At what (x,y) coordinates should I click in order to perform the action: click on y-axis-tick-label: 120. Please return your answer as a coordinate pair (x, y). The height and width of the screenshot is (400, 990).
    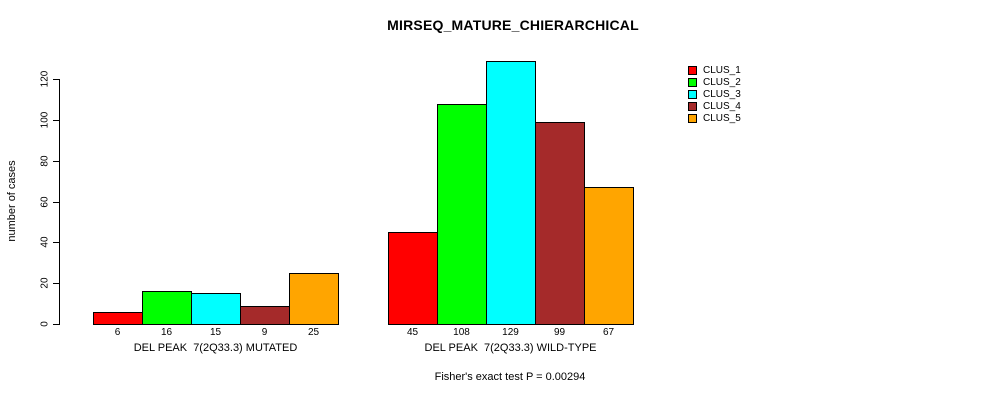
    Looking at the image, I should click on (45, 79).